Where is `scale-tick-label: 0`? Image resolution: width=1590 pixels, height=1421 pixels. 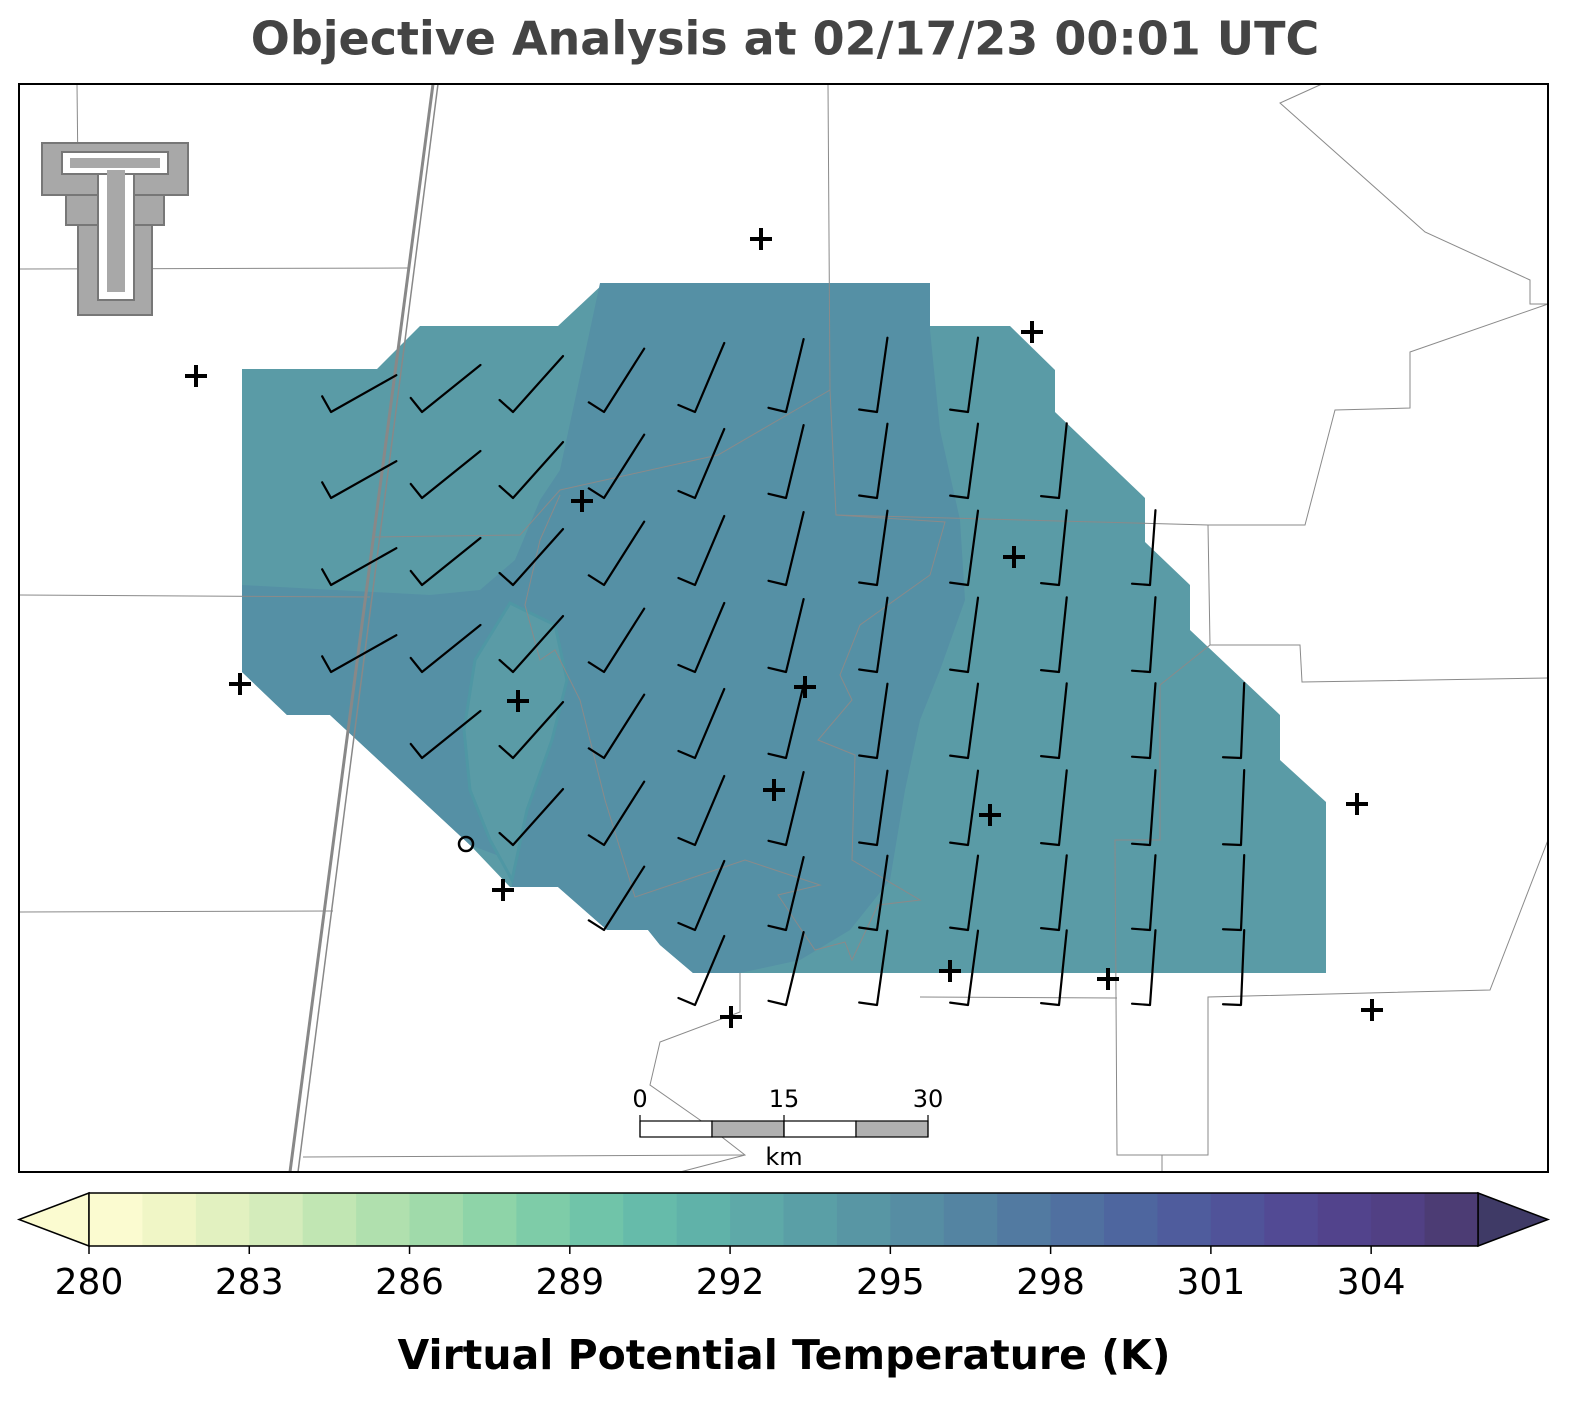 scale-tick-label: 0 is located at coordinates (639, 1099).